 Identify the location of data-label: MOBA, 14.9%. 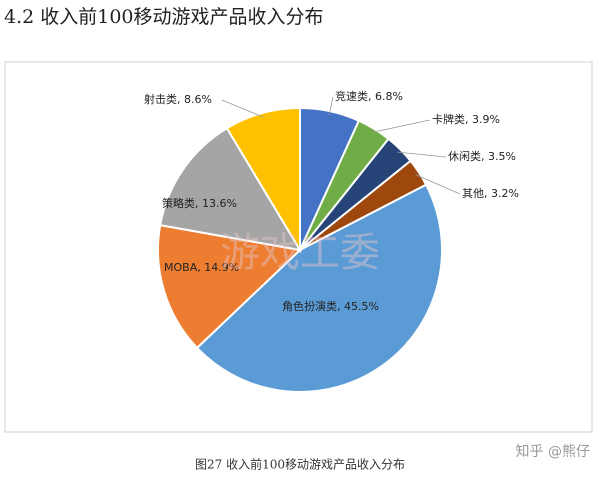
(201, 267).